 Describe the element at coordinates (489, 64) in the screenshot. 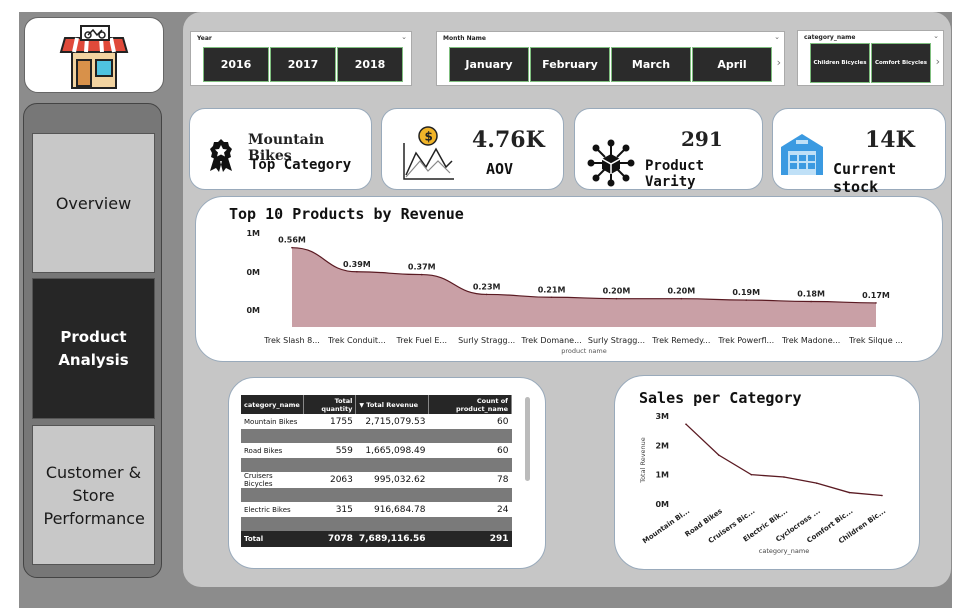

I see `month-option-january: January` at that location.